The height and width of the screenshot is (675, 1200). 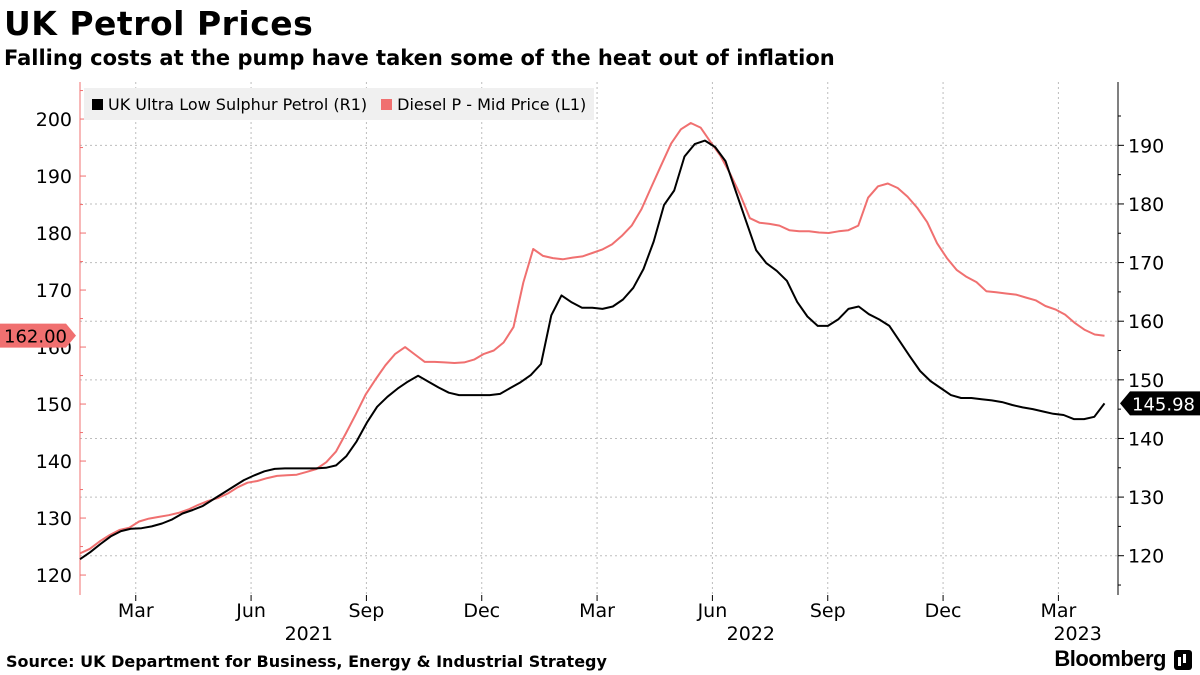 What do you see at coordinates (1110, 658) in the screenshot?
I see `bloomberg-logo: Bloomberg` at bounding box center [1110, 658].